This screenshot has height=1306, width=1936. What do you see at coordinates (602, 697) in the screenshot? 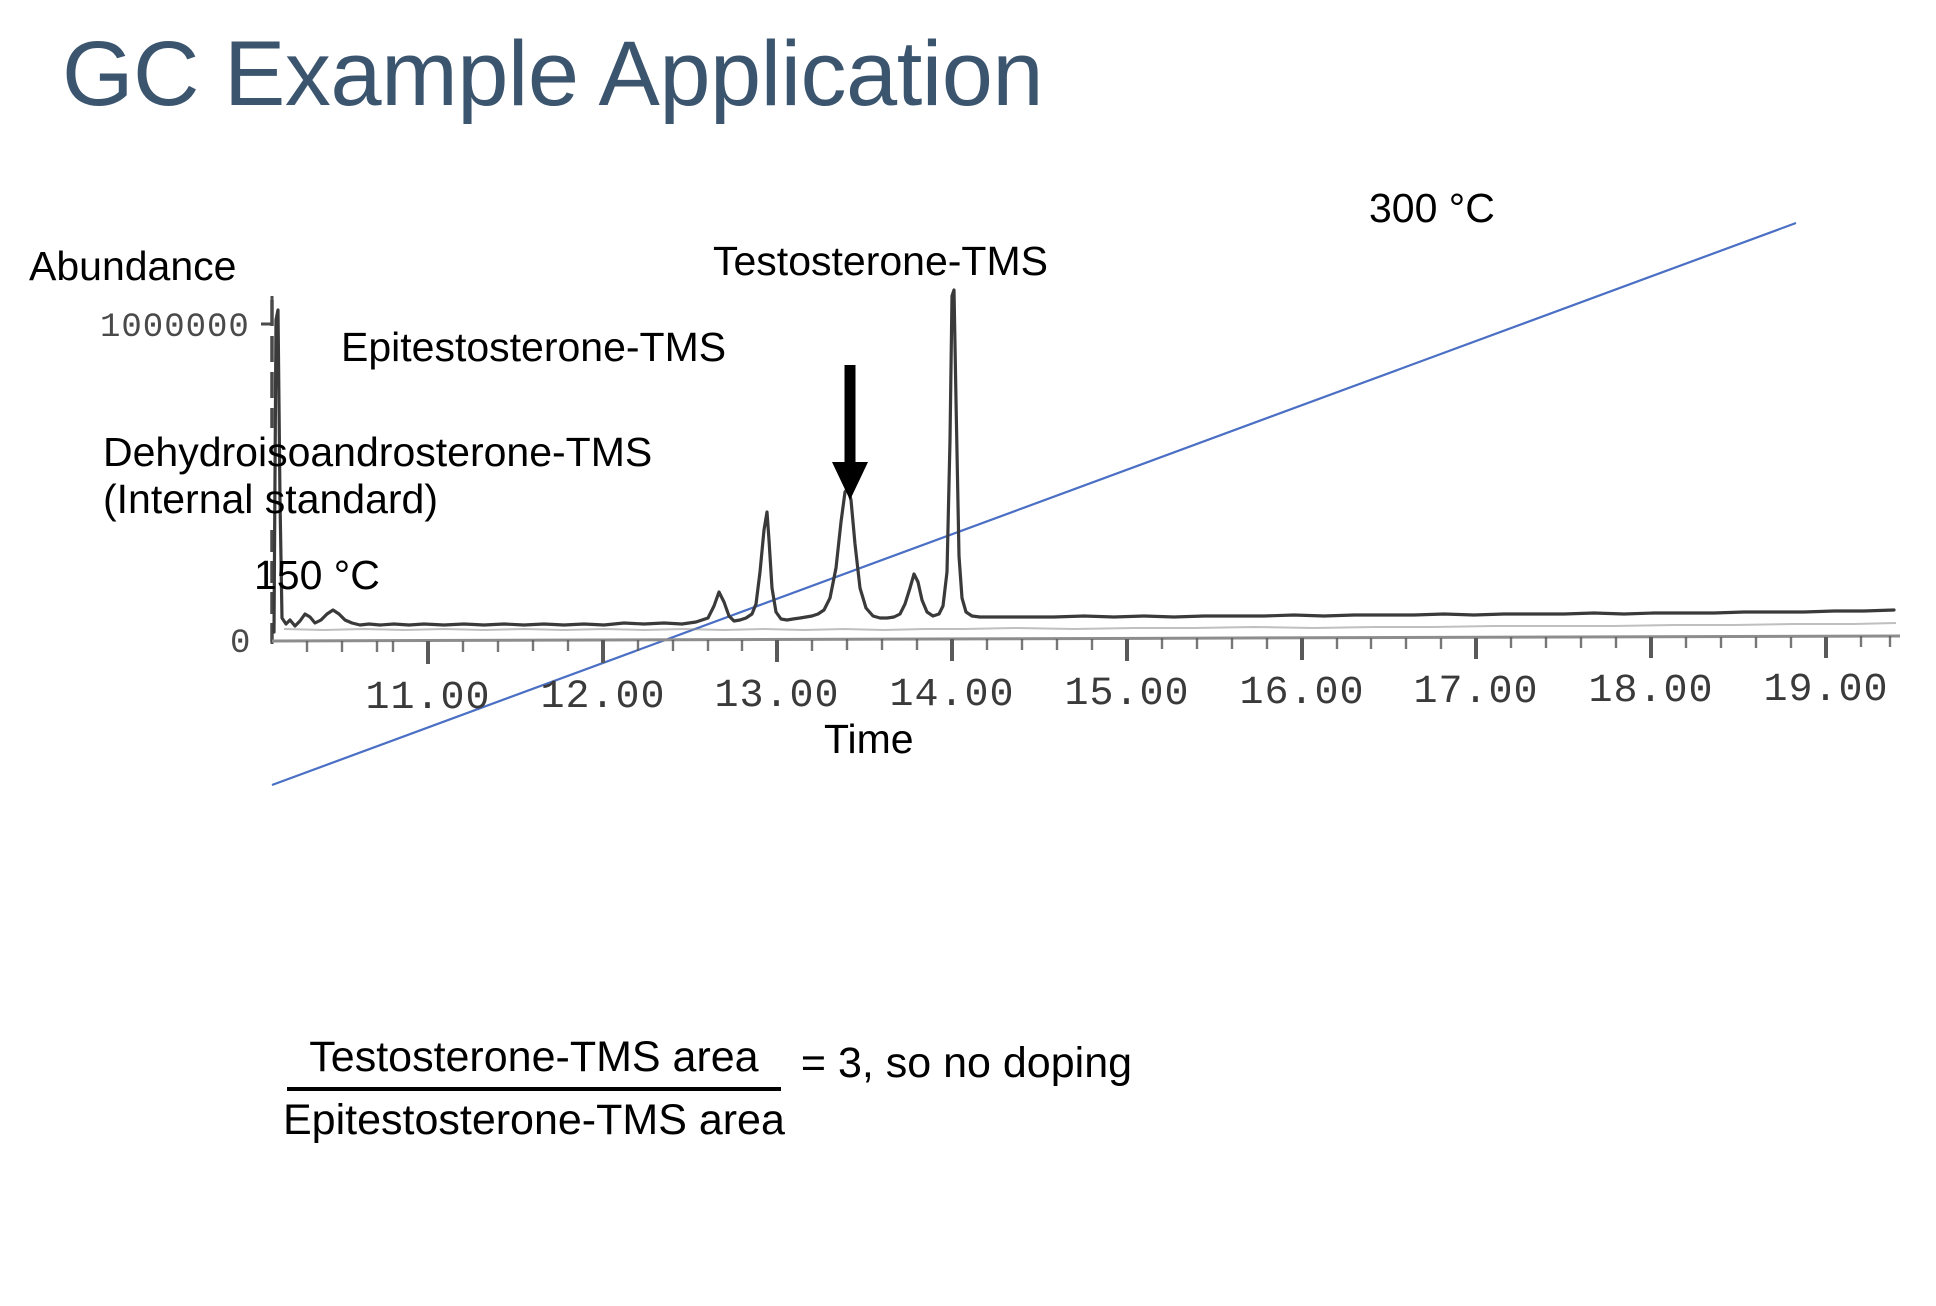
I see `x-tick-label: 12.00` at bounding box center [602, 697].